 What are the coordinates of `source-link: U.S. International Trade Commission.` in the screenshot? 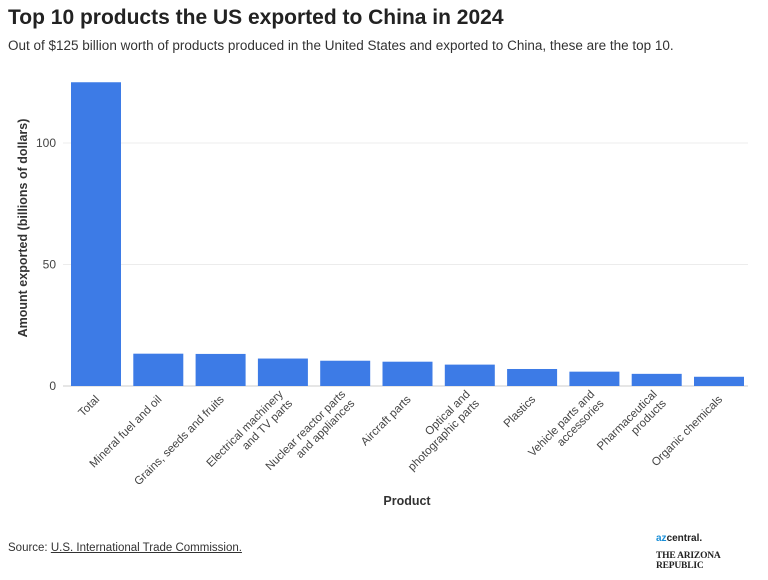 It's located at (146, 548).